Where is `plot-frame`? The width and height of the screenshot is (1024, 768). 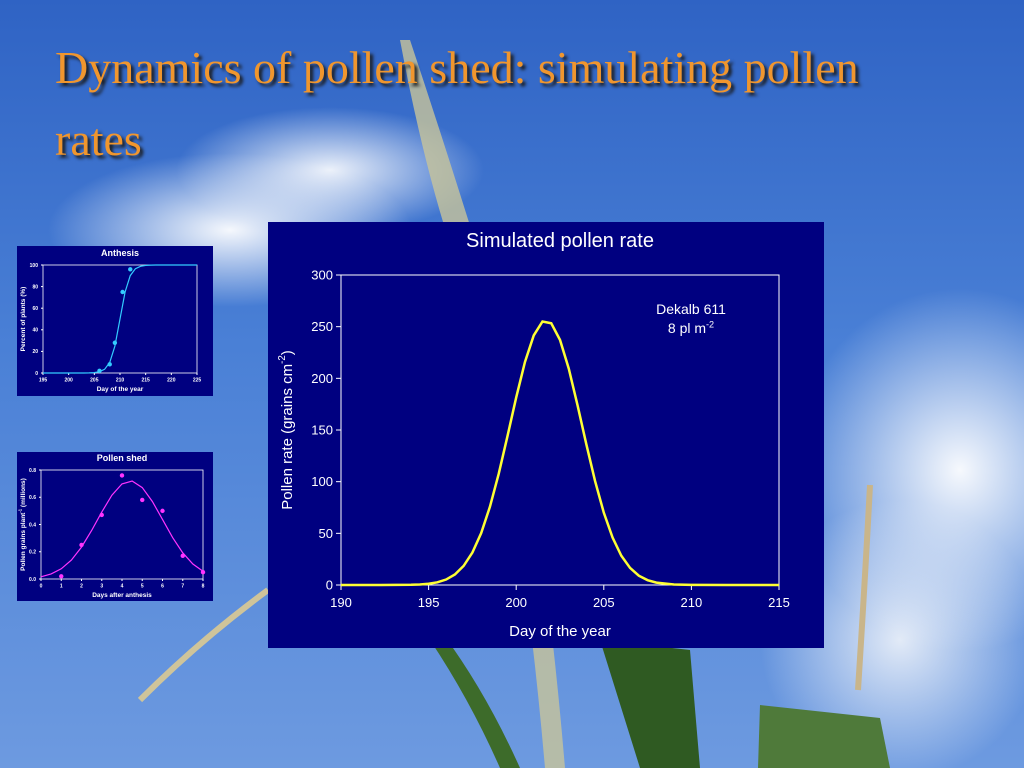
plot-frame is located at coordinates (122, 524).